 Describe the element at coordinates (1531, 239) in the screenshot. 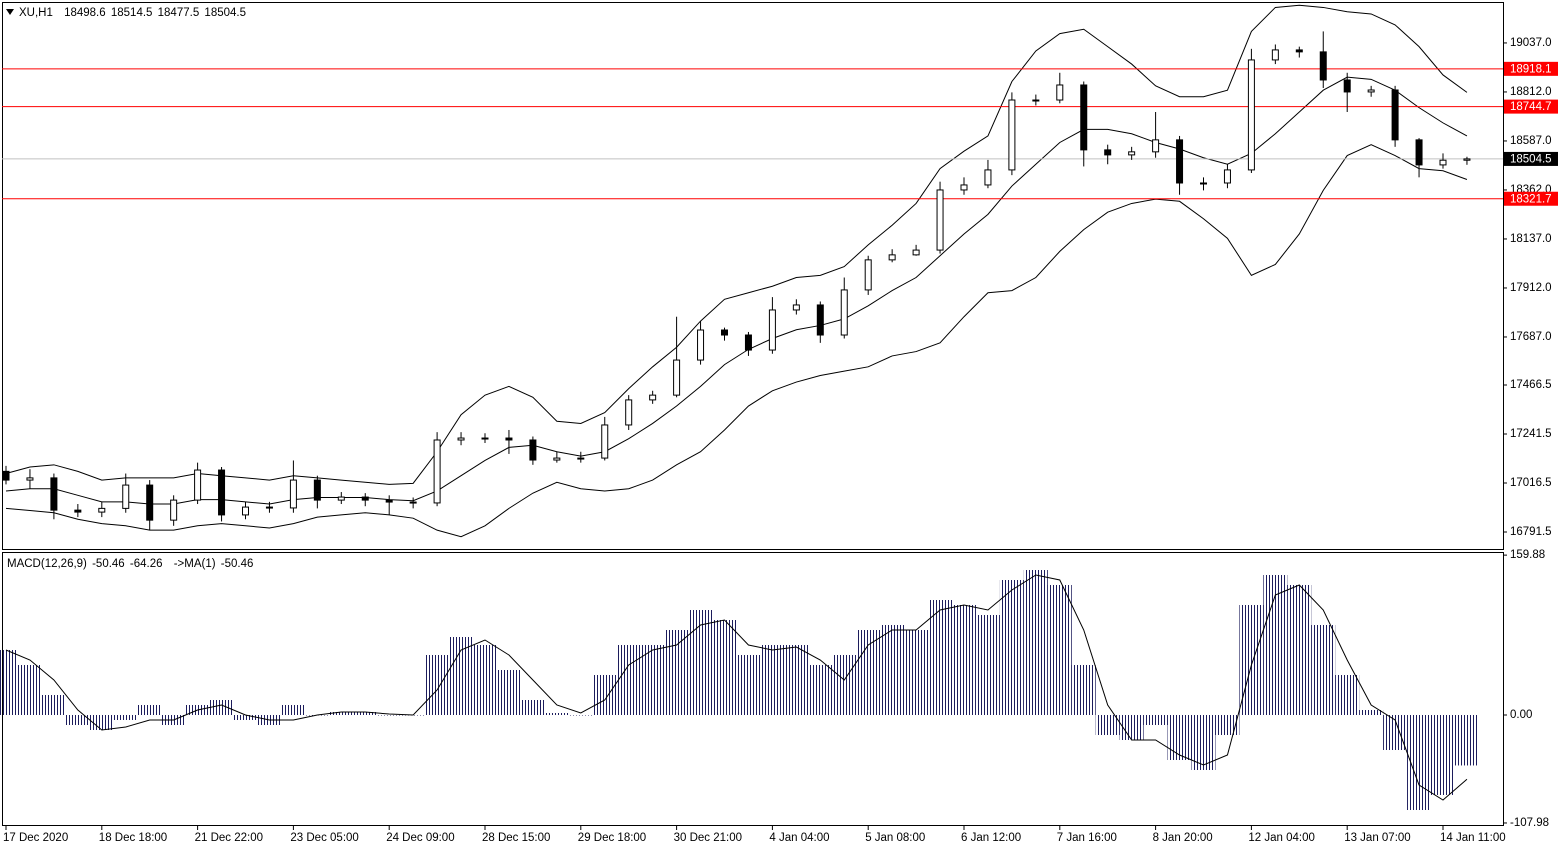

I see `y-tick-label: 18137.0` at that location.